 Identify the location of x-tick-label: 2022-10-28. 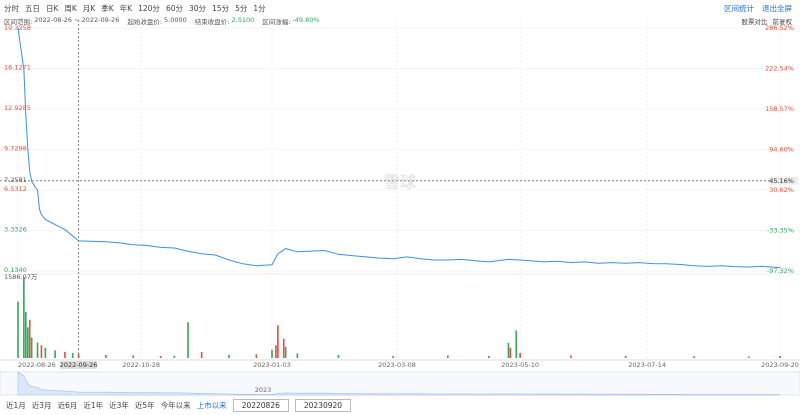
(141, 365).